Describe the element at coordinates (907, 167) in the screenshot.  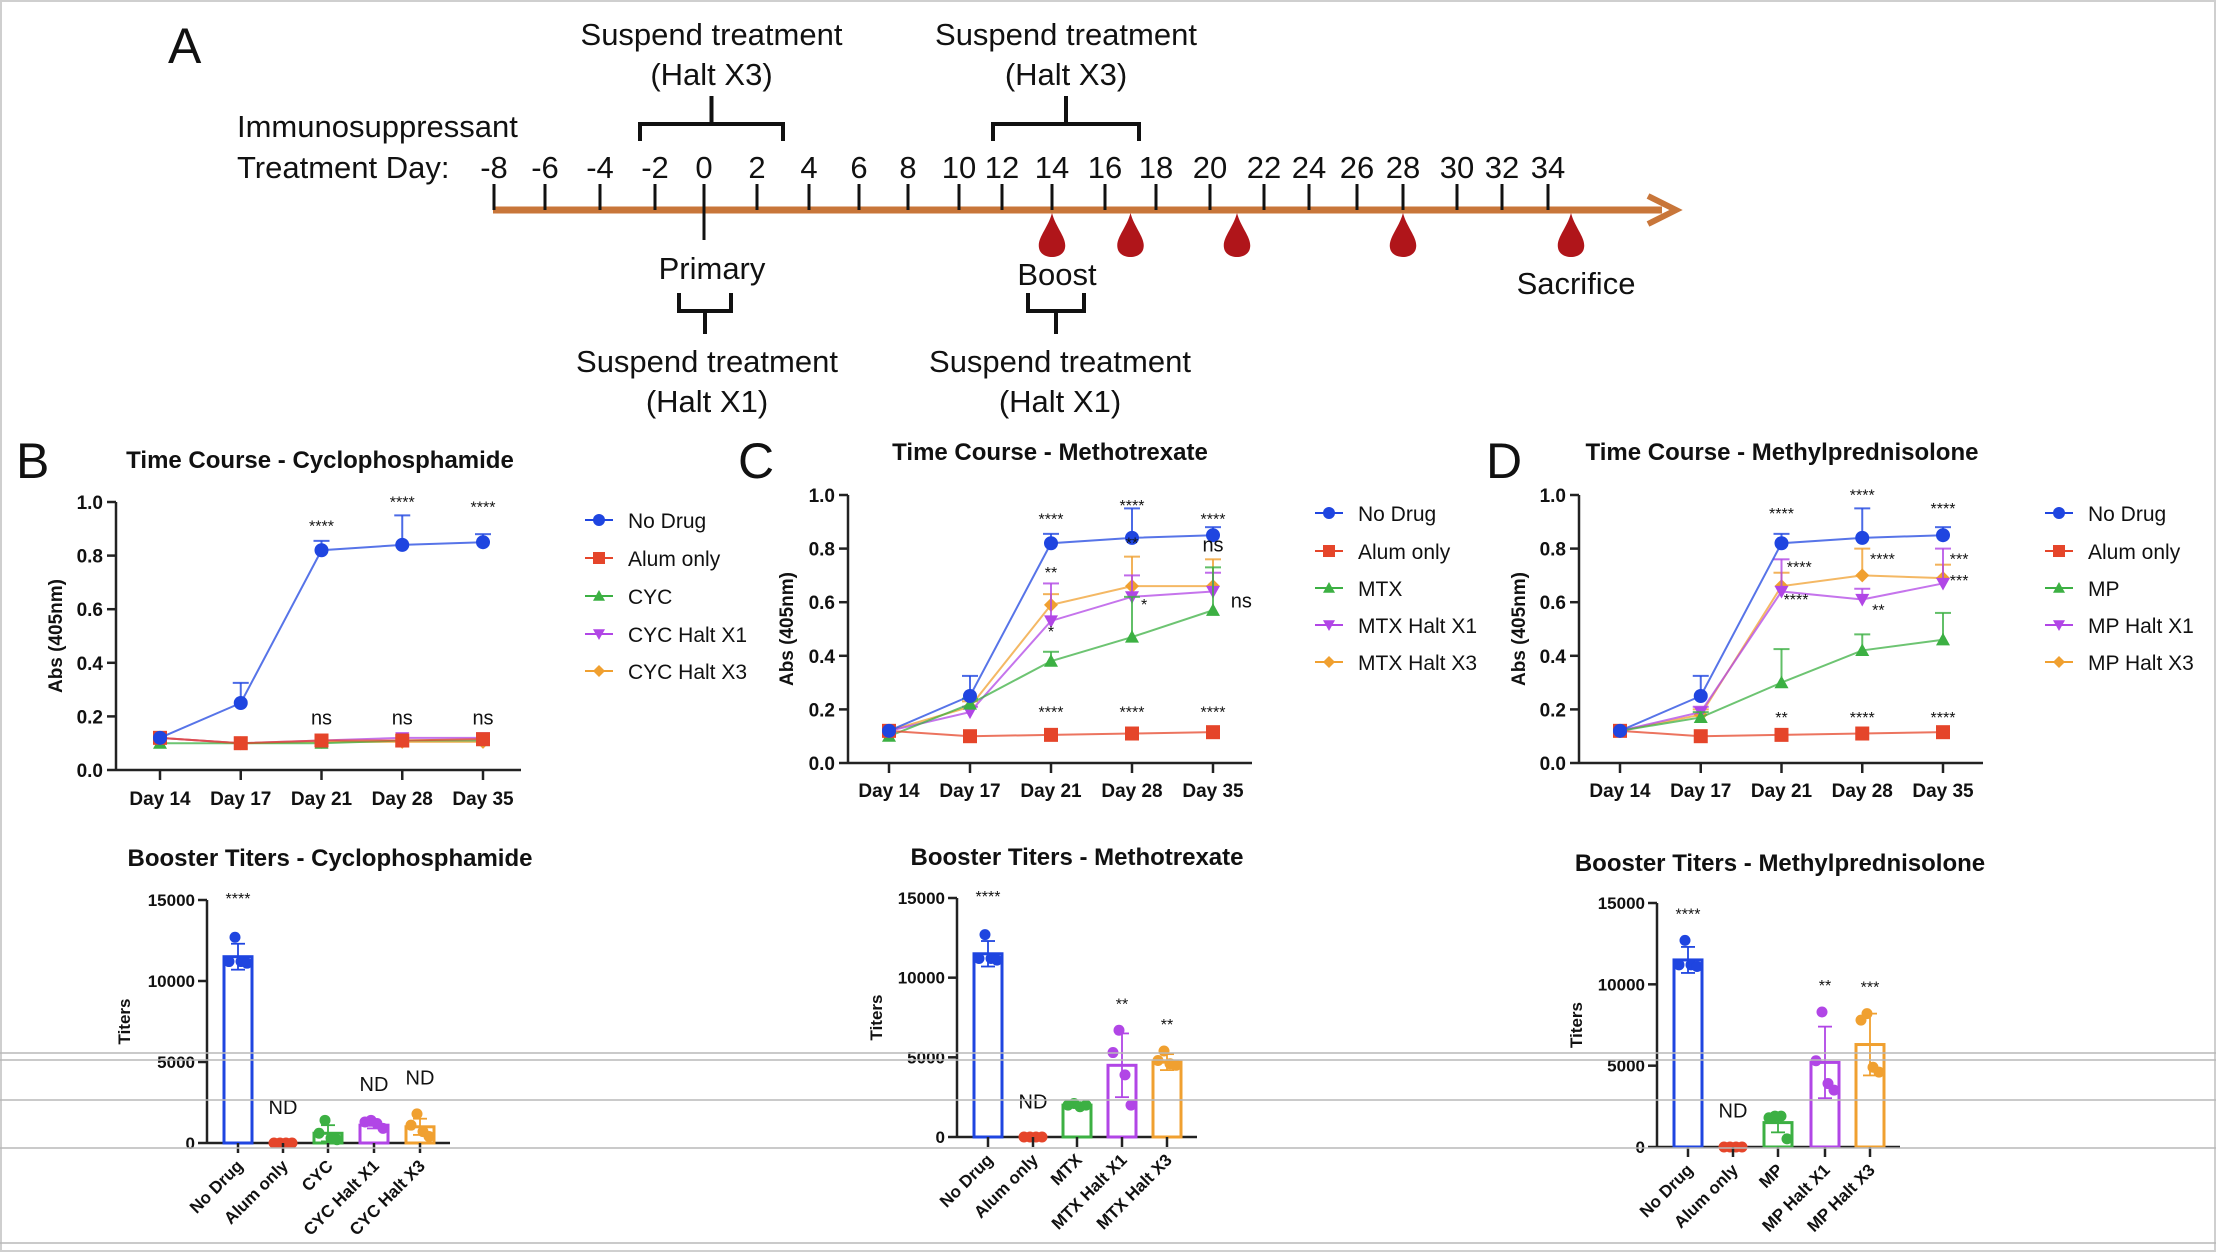
I see `timeline-tick-label: 8` at that location.